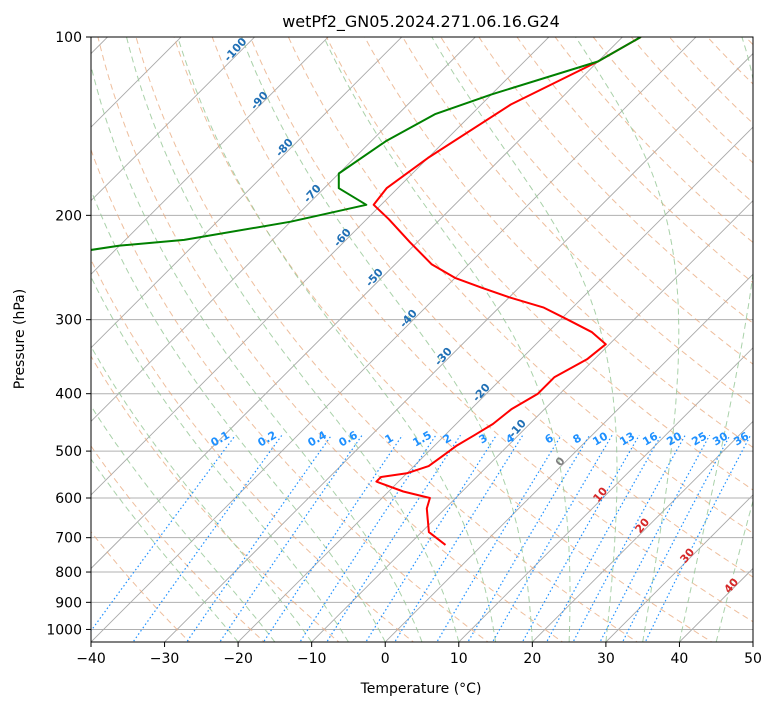 The image size is (775, 712). What do you see at coordinates (600, 438) in the screenshot?
I see `mixing-ratio-label: 10` at bounding box center [600, 438].